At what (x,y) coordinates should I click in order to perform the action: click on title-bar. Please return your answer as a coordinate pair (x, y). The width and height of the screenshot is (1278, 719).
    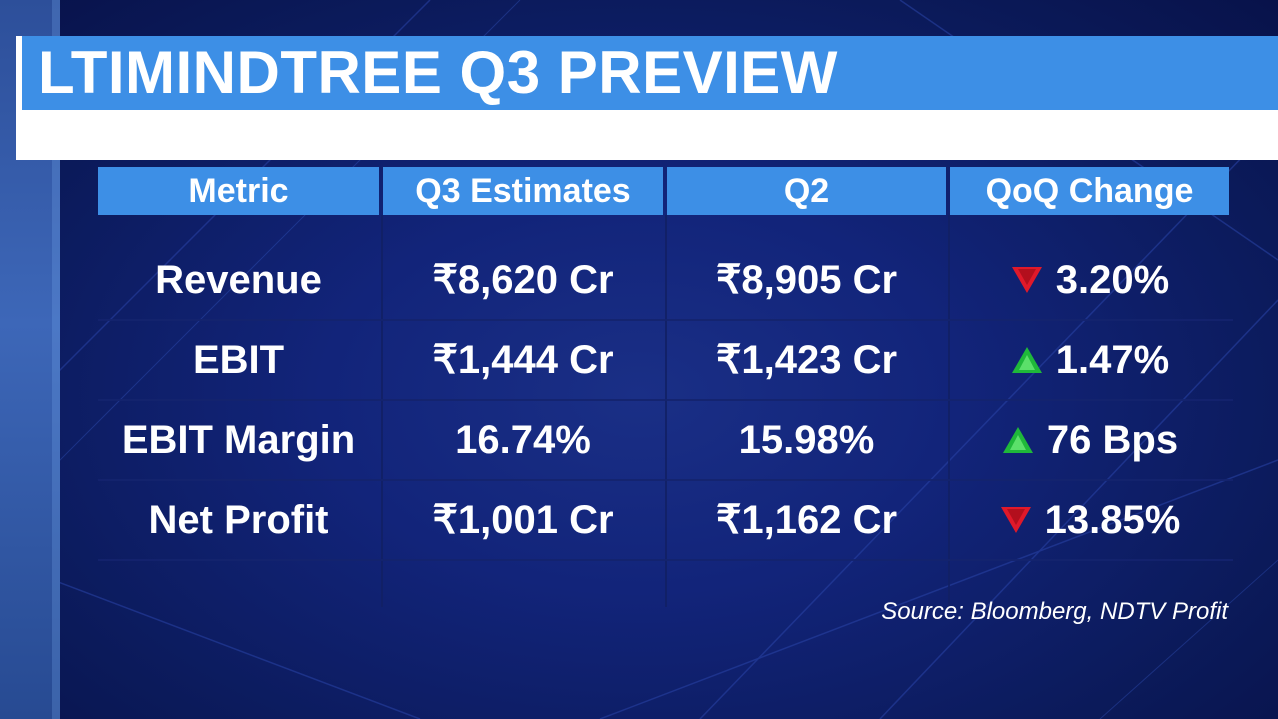
    Looking at the image, I should click on (650, 73).